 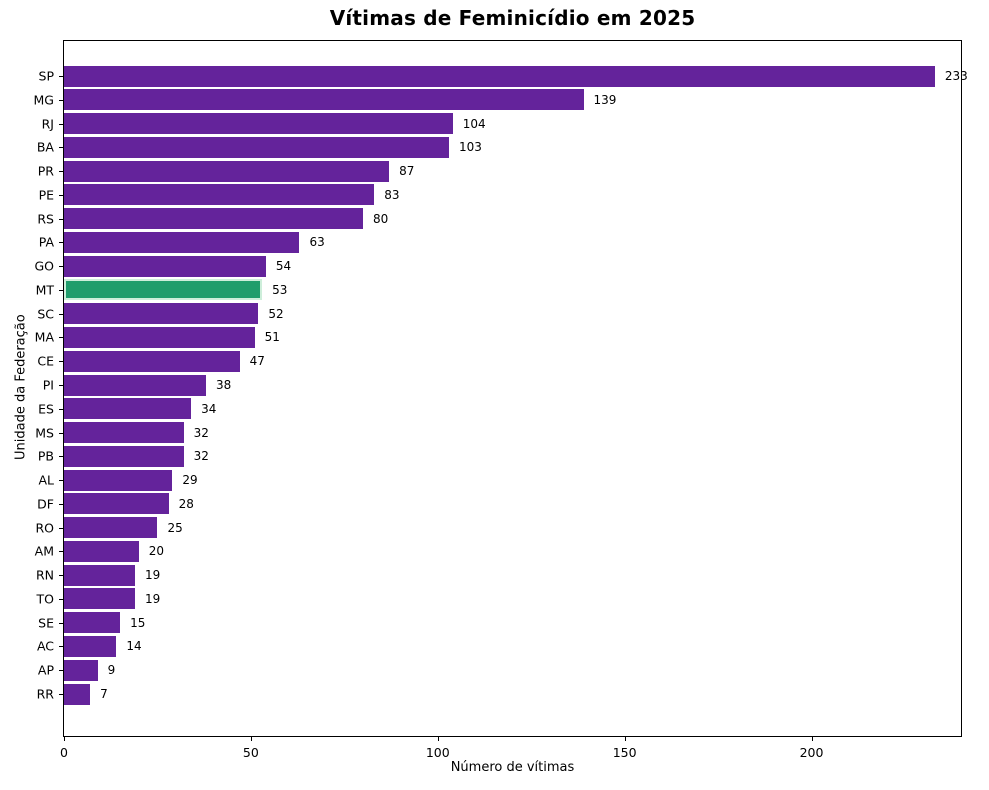 What do you see at coordinates (46, 195) in the screenshot?
I see `y-tick-label: PE` at bounding box center [46, 195].